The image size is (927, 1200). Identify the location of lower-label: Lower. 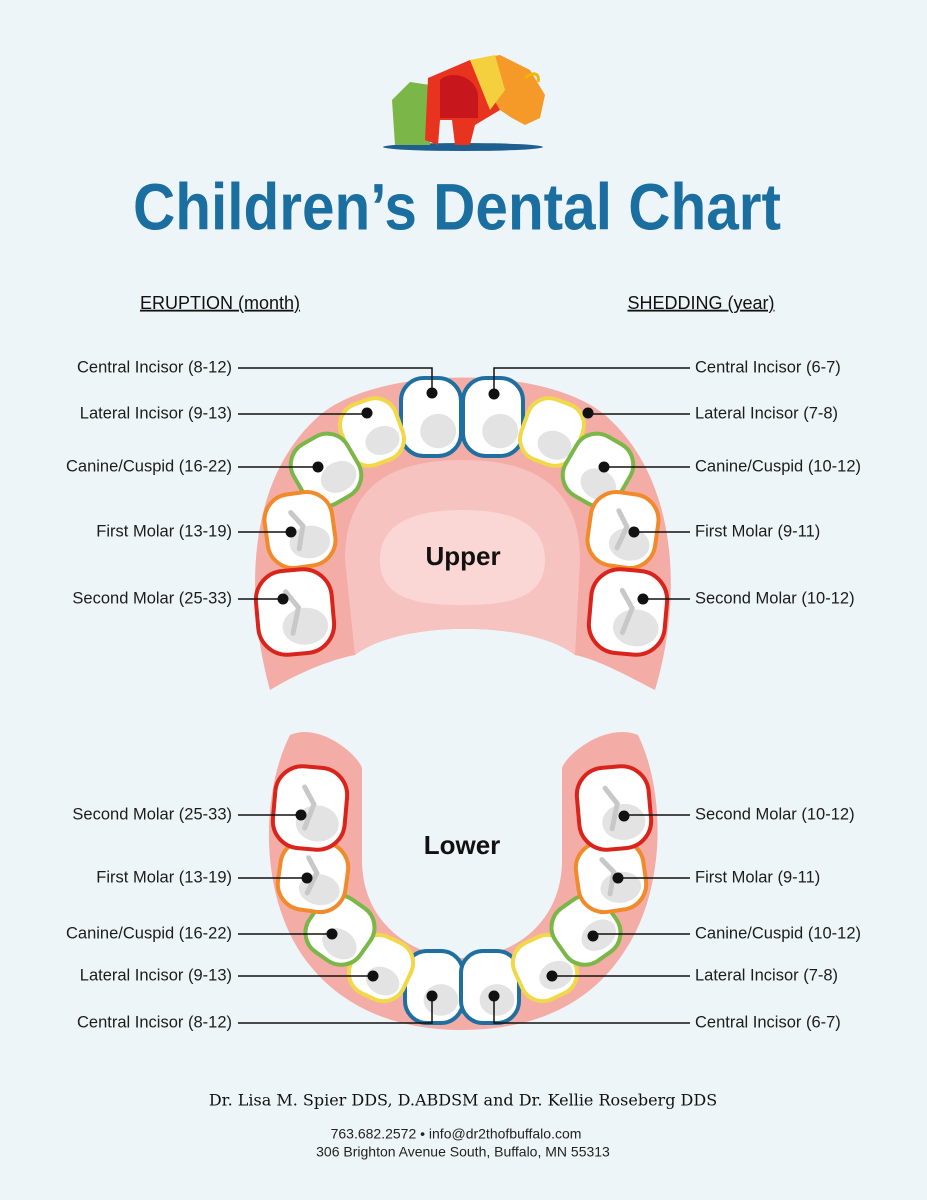
(462, 845).